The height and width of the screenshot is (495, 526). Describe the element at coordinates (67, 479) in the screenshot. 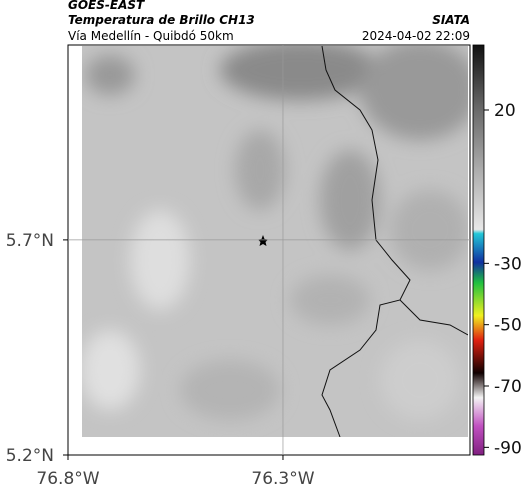

I see `x-tick-label: 76.8°W` at that location.